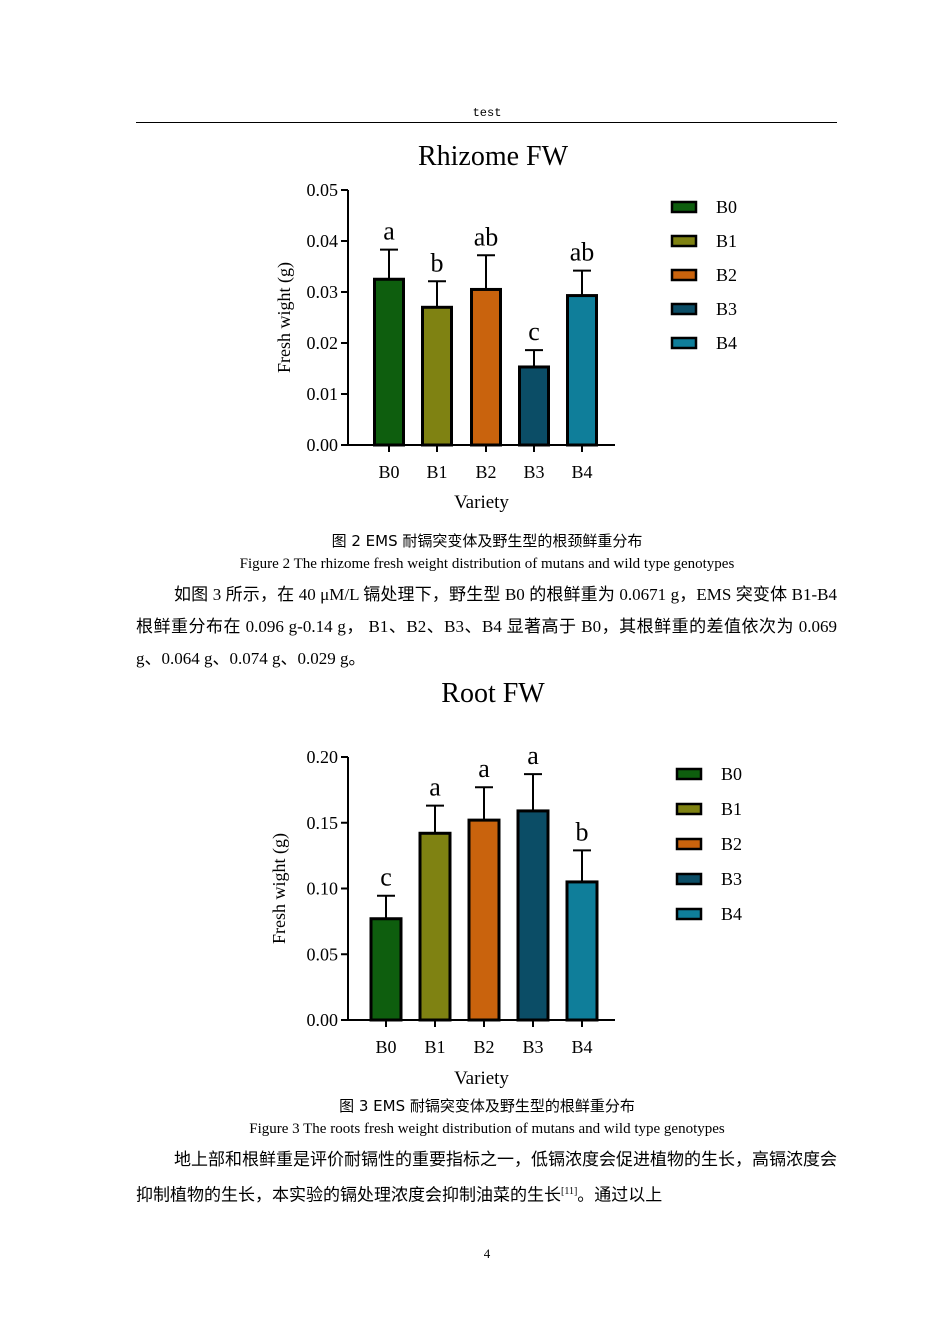  Describe the element at coordinates (493, 693) in the screenshot. I see `chart-title: Root FW` at that location.